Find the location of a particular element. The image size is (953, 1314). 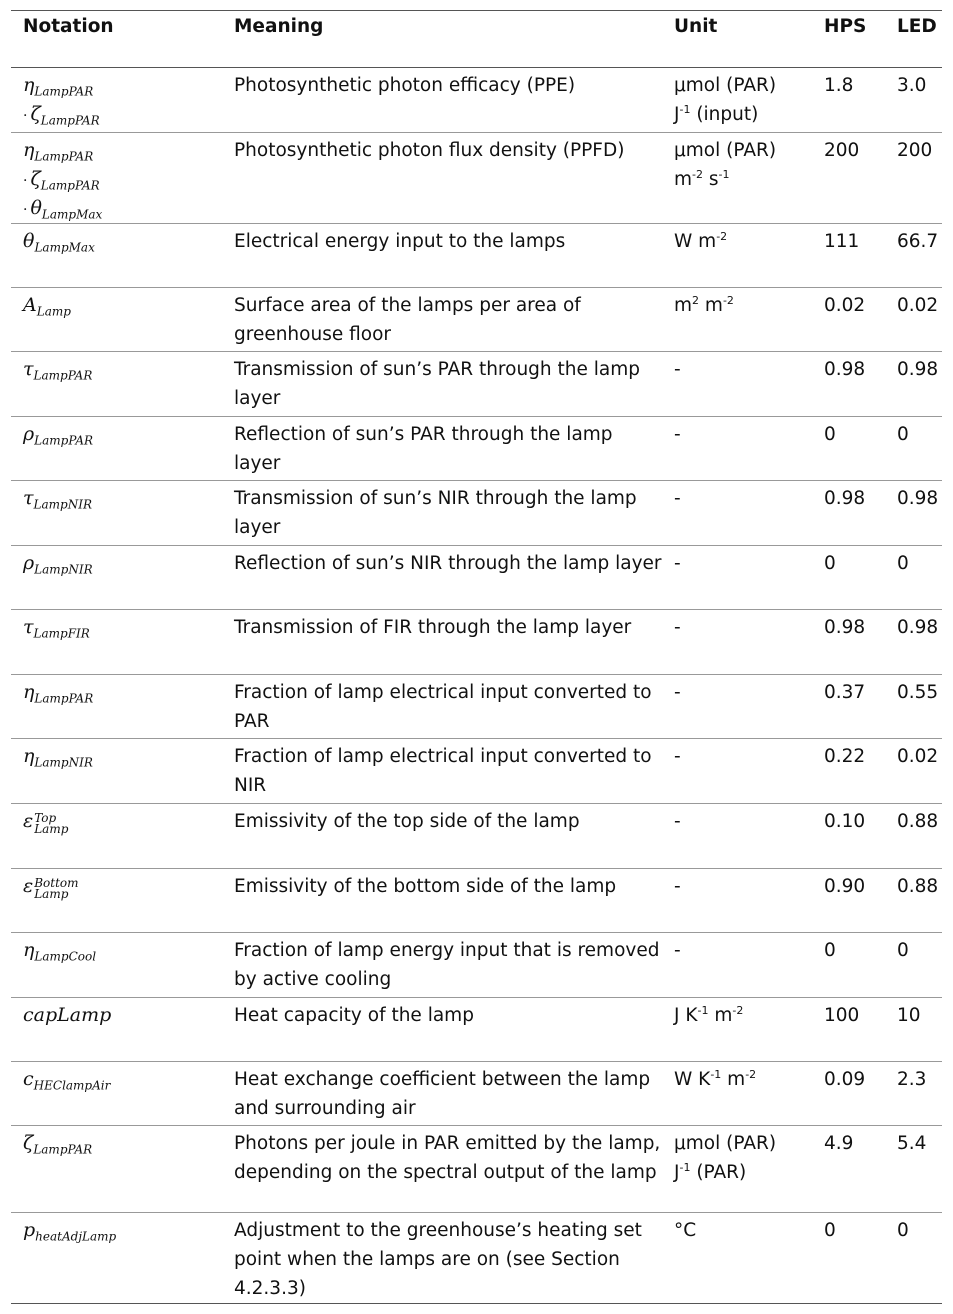

header-led: LED is located at coordinates (913, 39).